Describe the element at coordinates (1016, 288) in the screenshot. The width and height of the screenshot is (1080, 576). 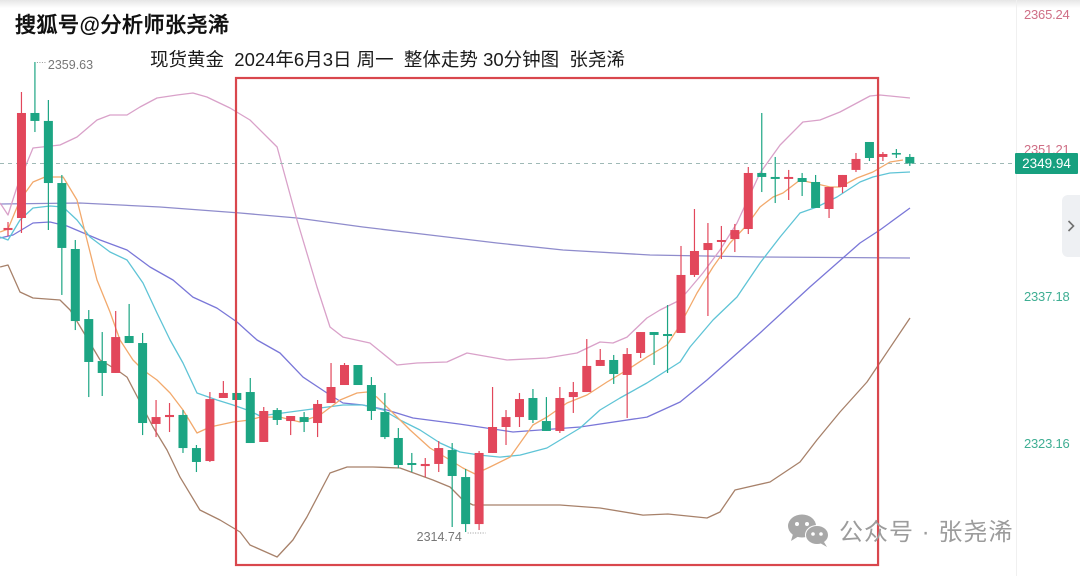
I see `price-axis-divider` at that location.